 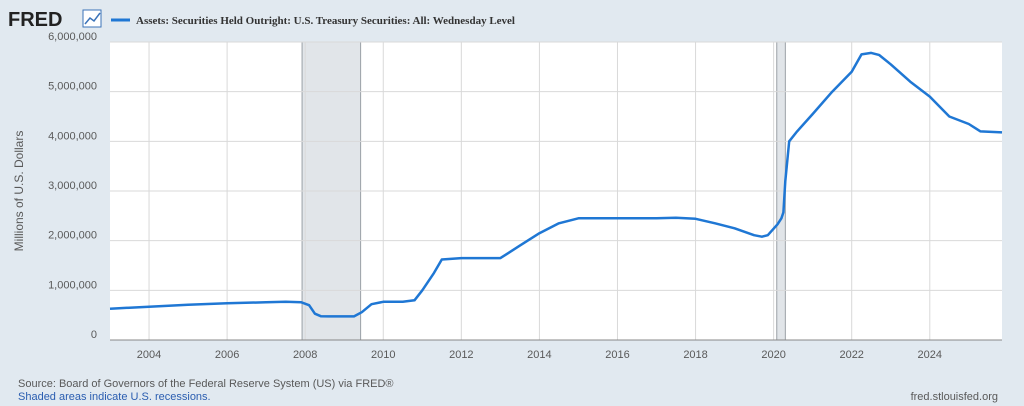 I want to click on site-link: fred.stlouisfed.org, so click(x=954, y=397).